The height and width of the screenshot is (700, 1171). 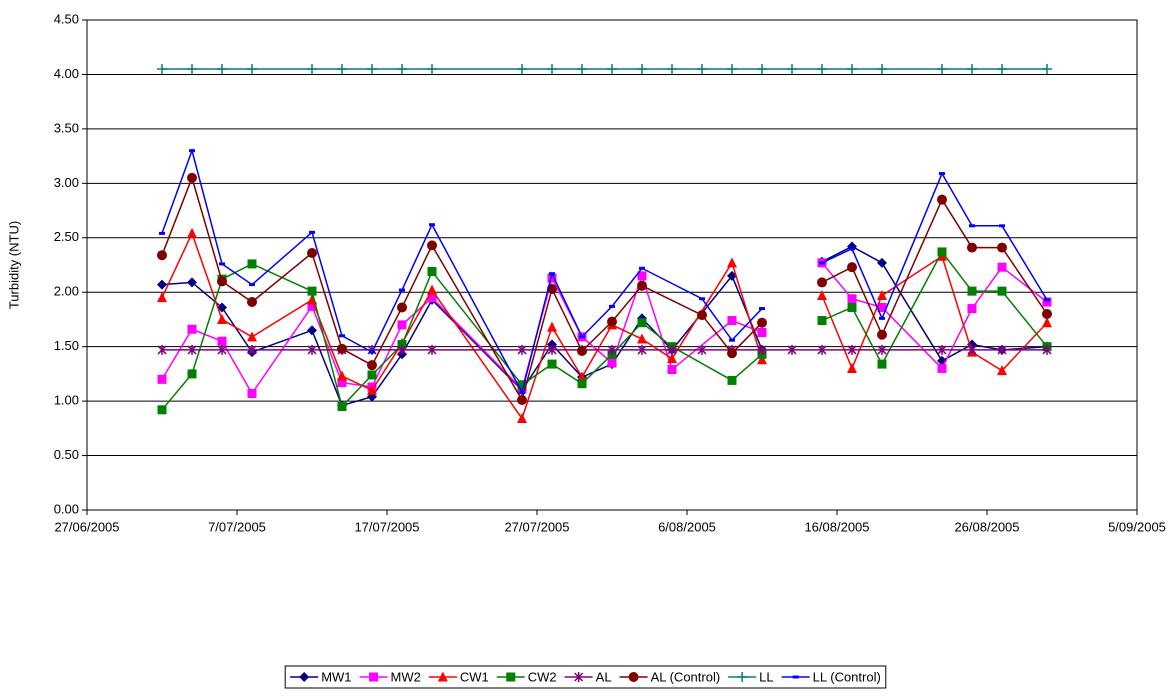 What do you see at coordinates (847, 676) in the screenshot?
I see `legend-label: LL (Control)` at bounding box center [847, 676].